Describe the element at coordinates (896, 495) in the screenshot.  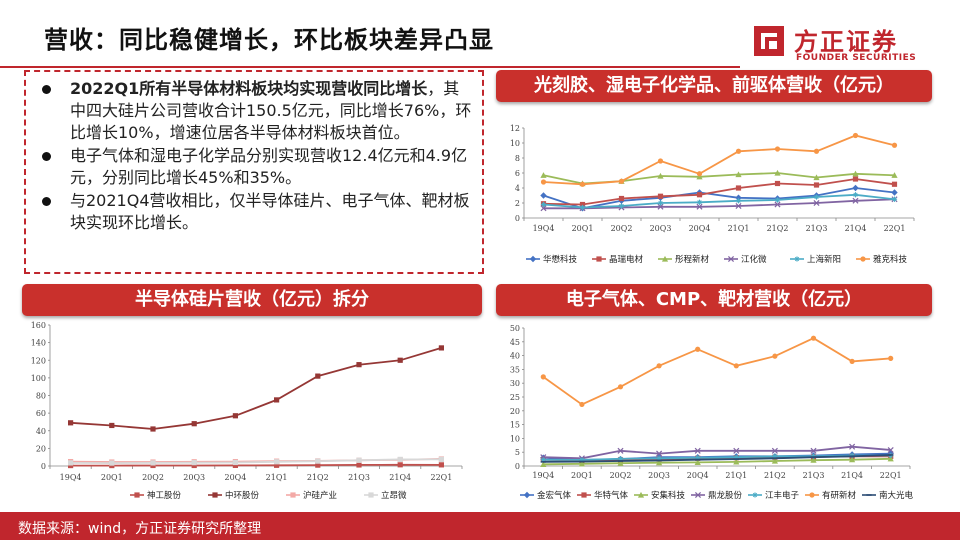
I see `legend-label: 南大光电` at that location.